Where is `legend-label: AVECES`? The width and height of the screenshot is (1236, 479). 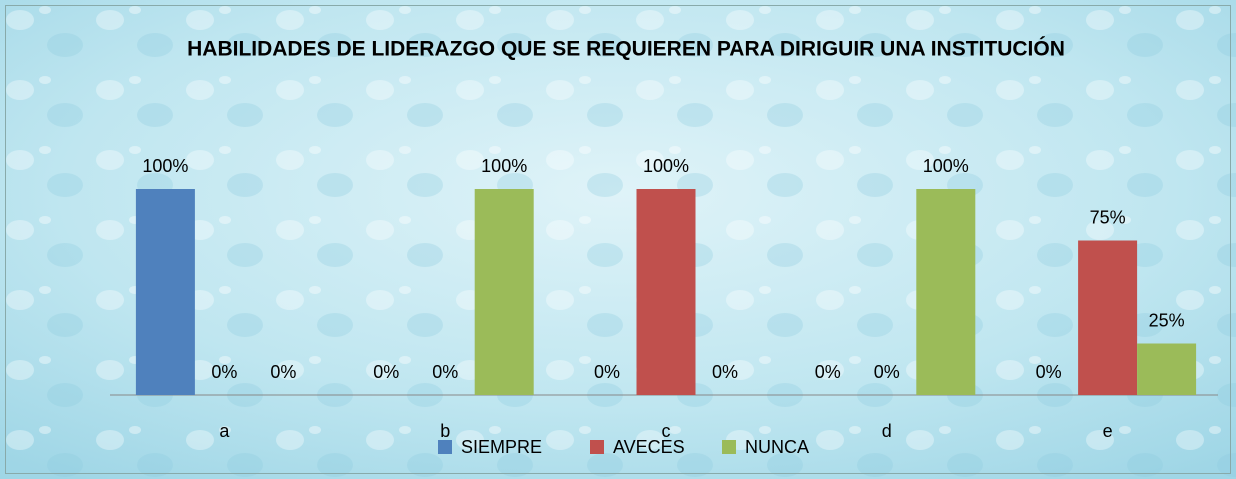
legend-label: AVECES is located at coordinates (649, 447).